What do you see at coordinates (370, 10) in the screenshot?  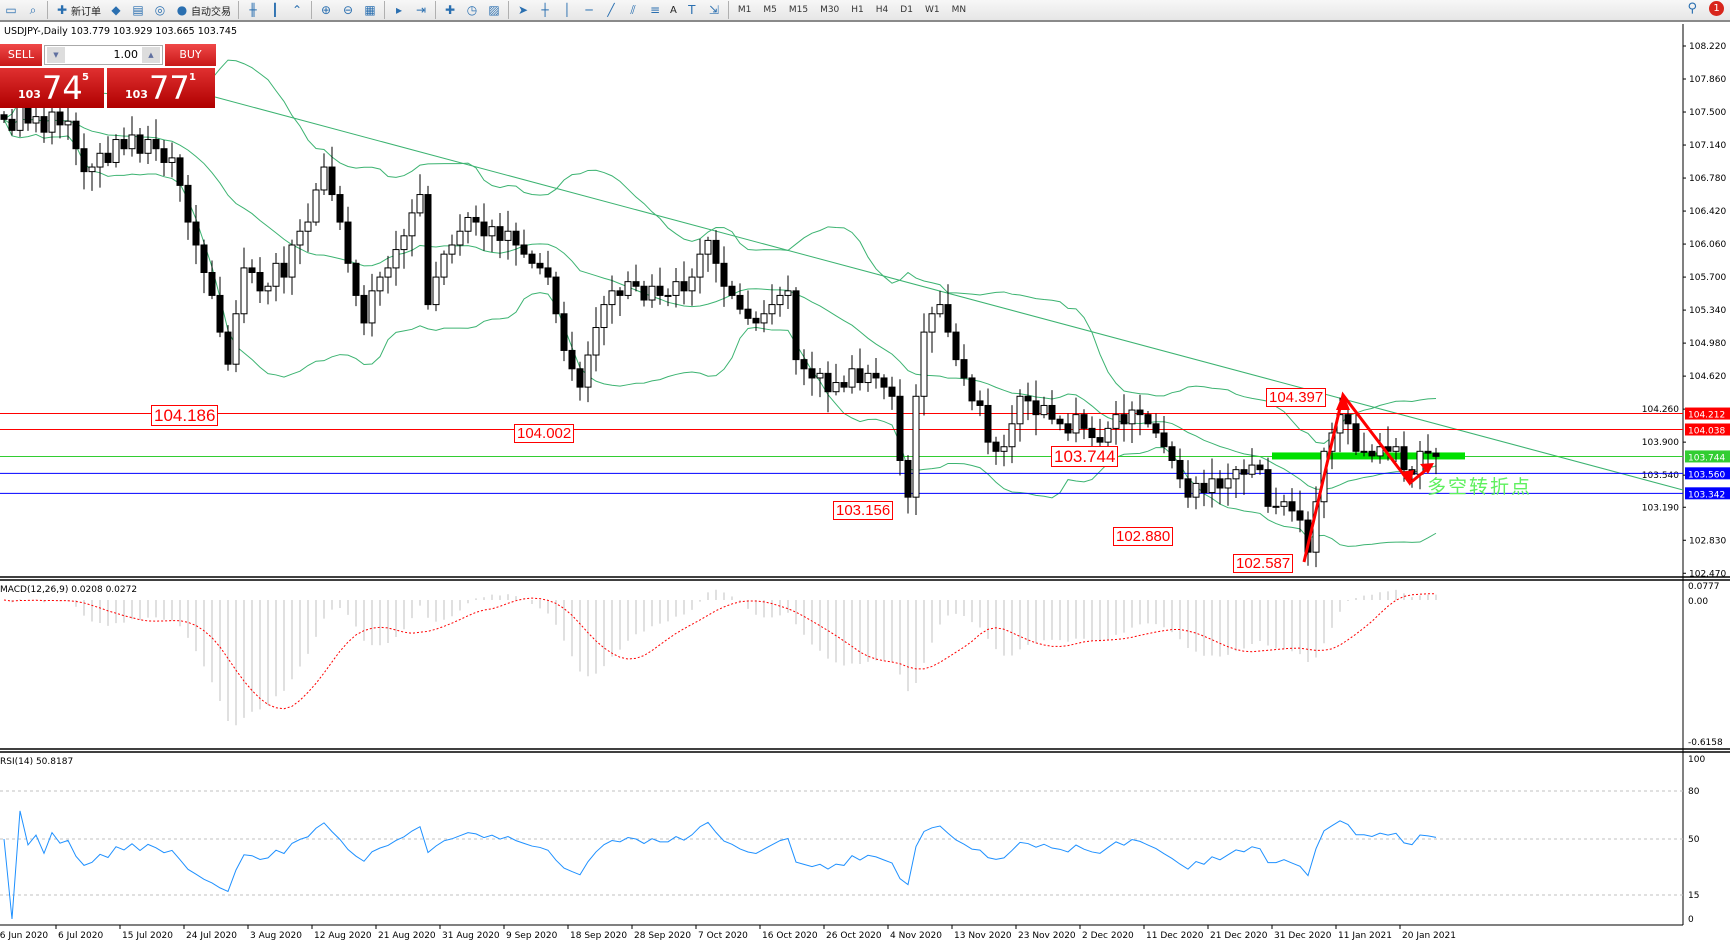 I see `tile-windows-button: ▦` at bounding box center [370, 10].